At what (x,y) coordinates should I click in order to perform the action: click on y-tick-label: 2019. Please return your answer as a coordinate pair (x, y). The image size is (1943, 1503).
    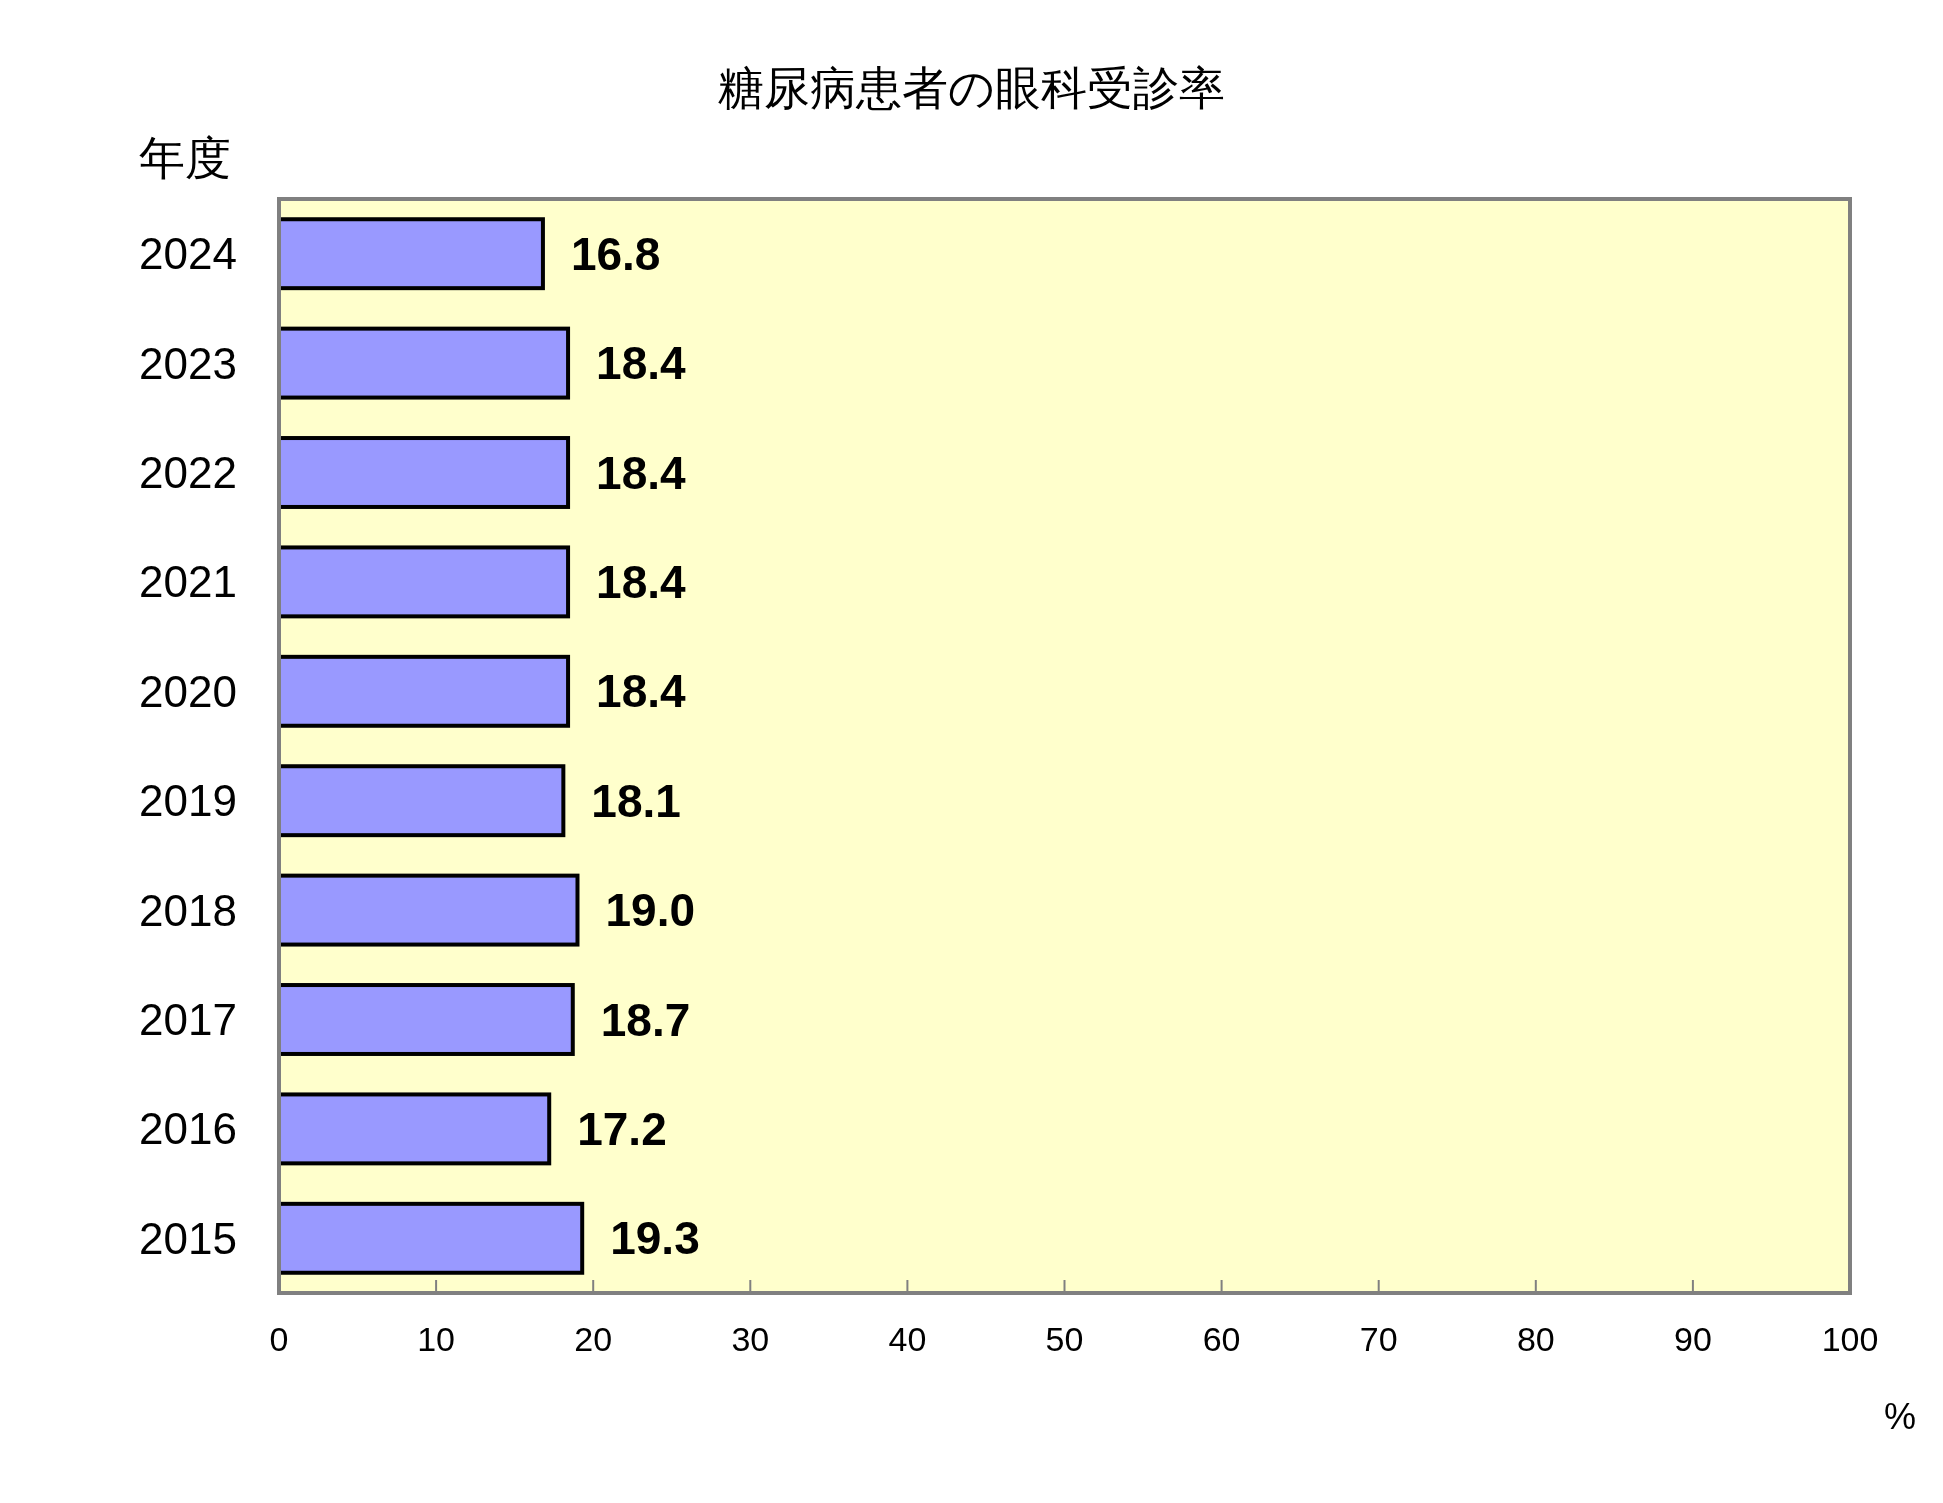
    Looking at the image, I should click on (188, 801).